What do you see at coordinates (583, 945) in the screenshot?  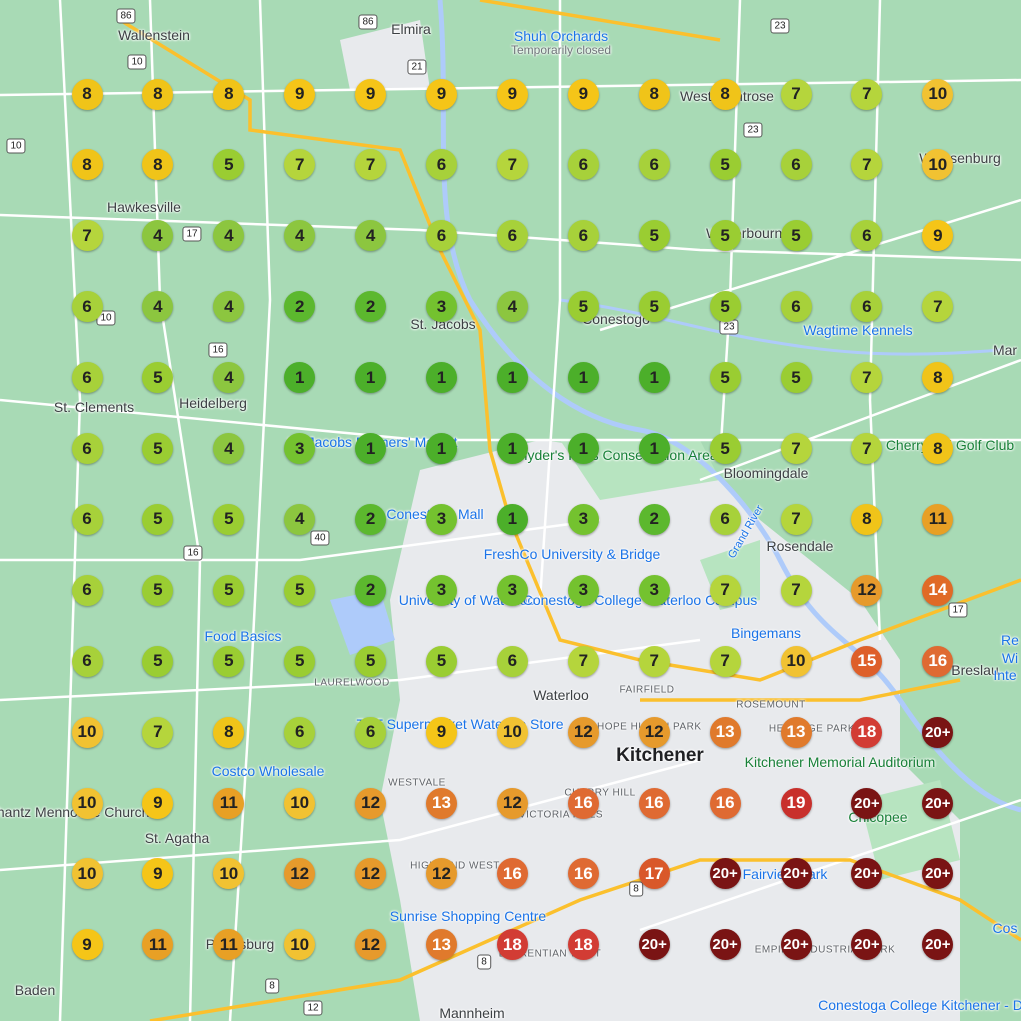 I see `rank-marker: 18` at bounding box center [583, 945].